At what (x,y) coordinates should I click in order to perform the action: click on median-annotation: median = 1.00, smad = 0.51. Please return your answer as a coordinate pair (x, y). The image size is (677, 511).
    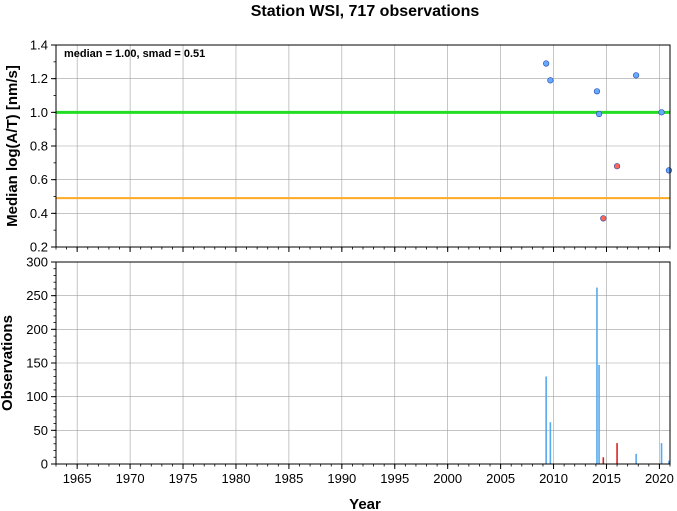
    Looking at the image, I should click on (134, 54).